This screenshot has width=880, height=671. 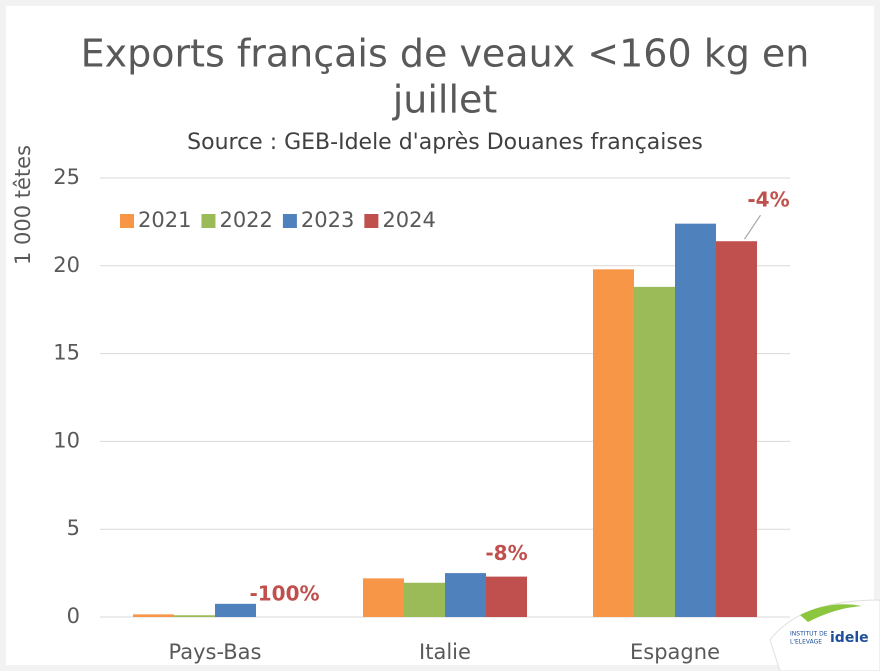 What do you see at coordinates (445, 54) in the screenshot?
I see `chart-title: Exports français de veaux <160 kg en` at bounding box center [445, 54].